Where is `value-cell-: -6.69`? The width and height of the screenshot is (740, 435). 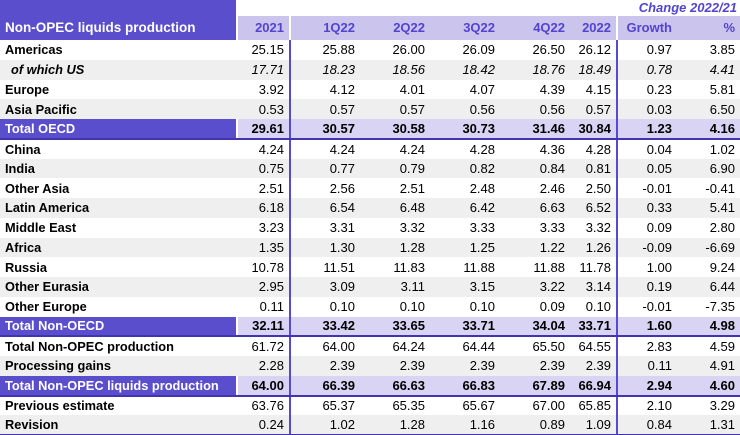 value-cell-: -6.69 is located at coordinates (708, 247).